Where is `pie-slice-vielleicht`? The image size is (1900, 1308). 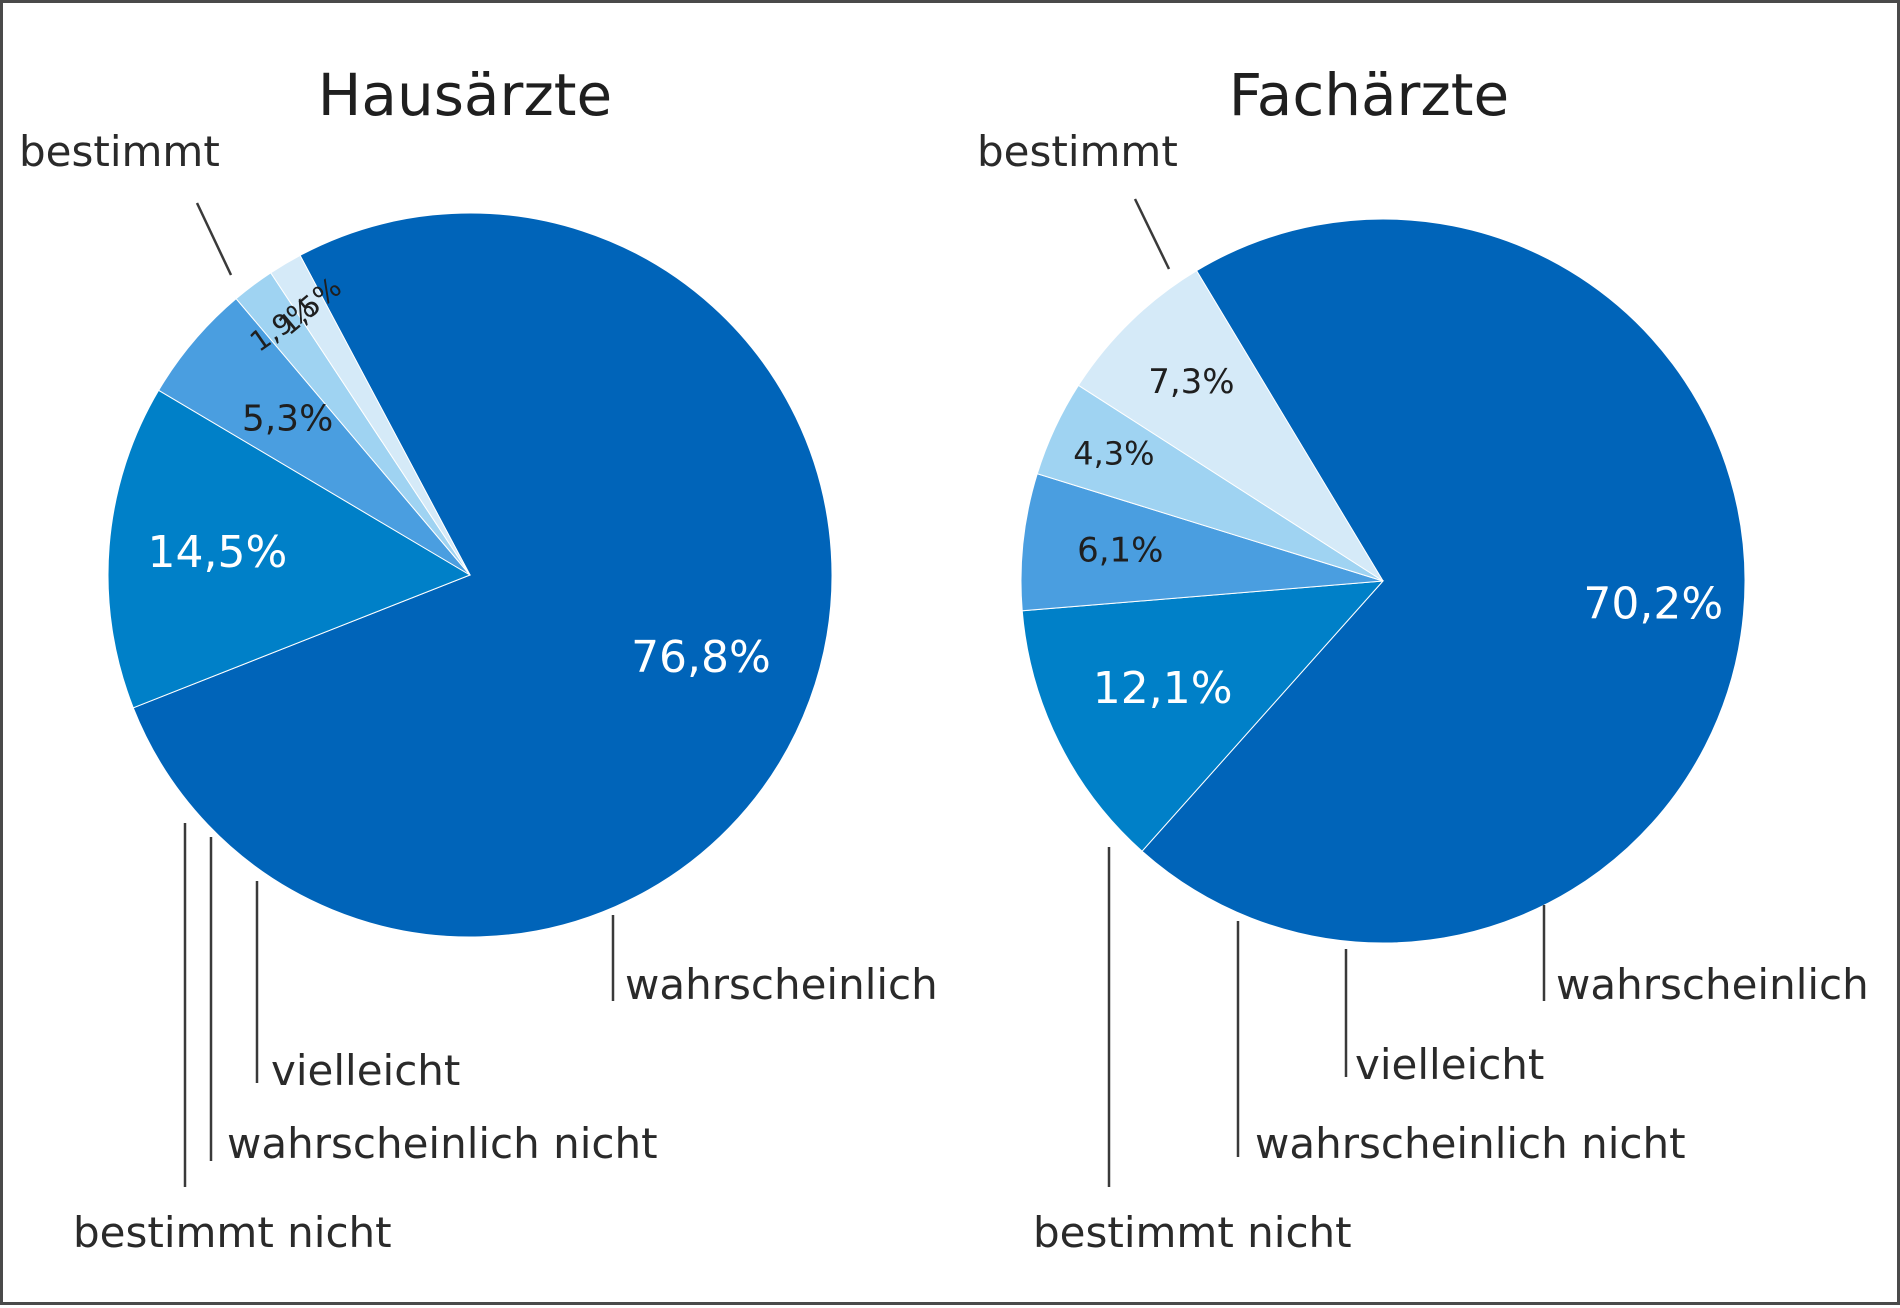
pie-slice-vielleicht is located at coordinates (1202, 542).